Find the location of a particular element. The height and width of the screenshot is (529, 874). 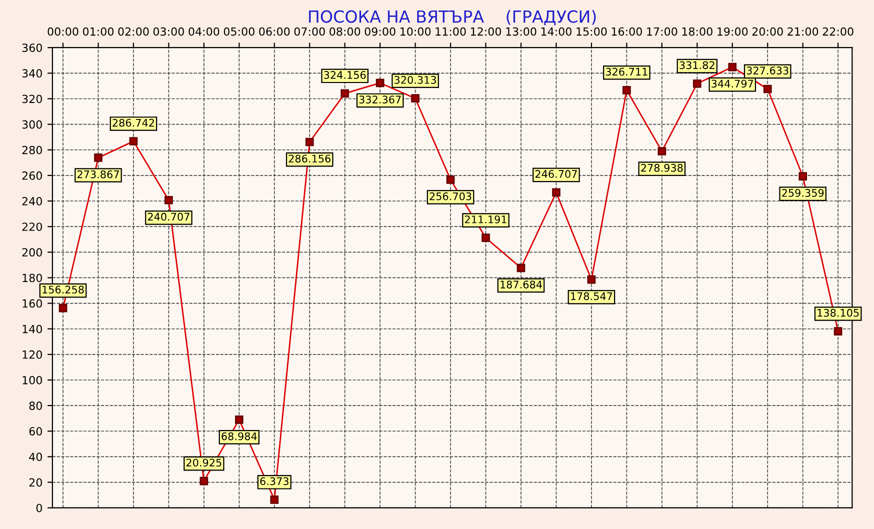

data-label: 211.191 is located at coordinates (485, 219).